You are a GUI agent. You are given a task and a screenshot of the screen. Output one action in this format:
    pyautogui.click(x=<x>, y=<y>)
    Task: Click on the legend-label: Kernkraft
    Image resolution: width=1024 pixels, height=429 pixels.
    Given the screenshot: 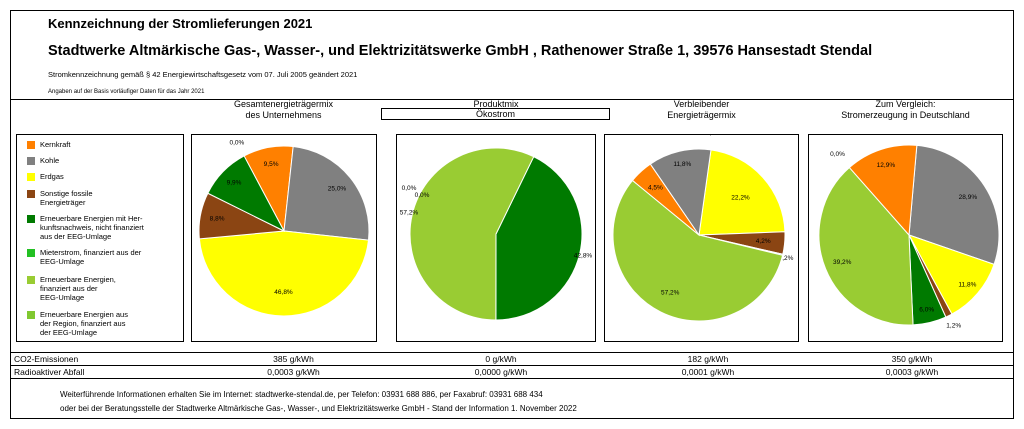 What is the action you would take?
    pyautogui.click(x=55, y=144)
    